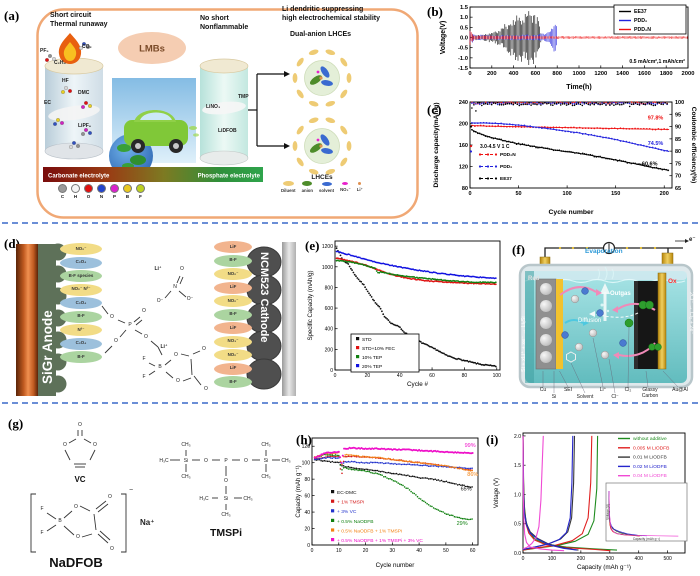 This screenshot has width=700, height=576. Describe the element at coordinates (226, 499) in the screenshot. I see `svg-text: Si` at that location.